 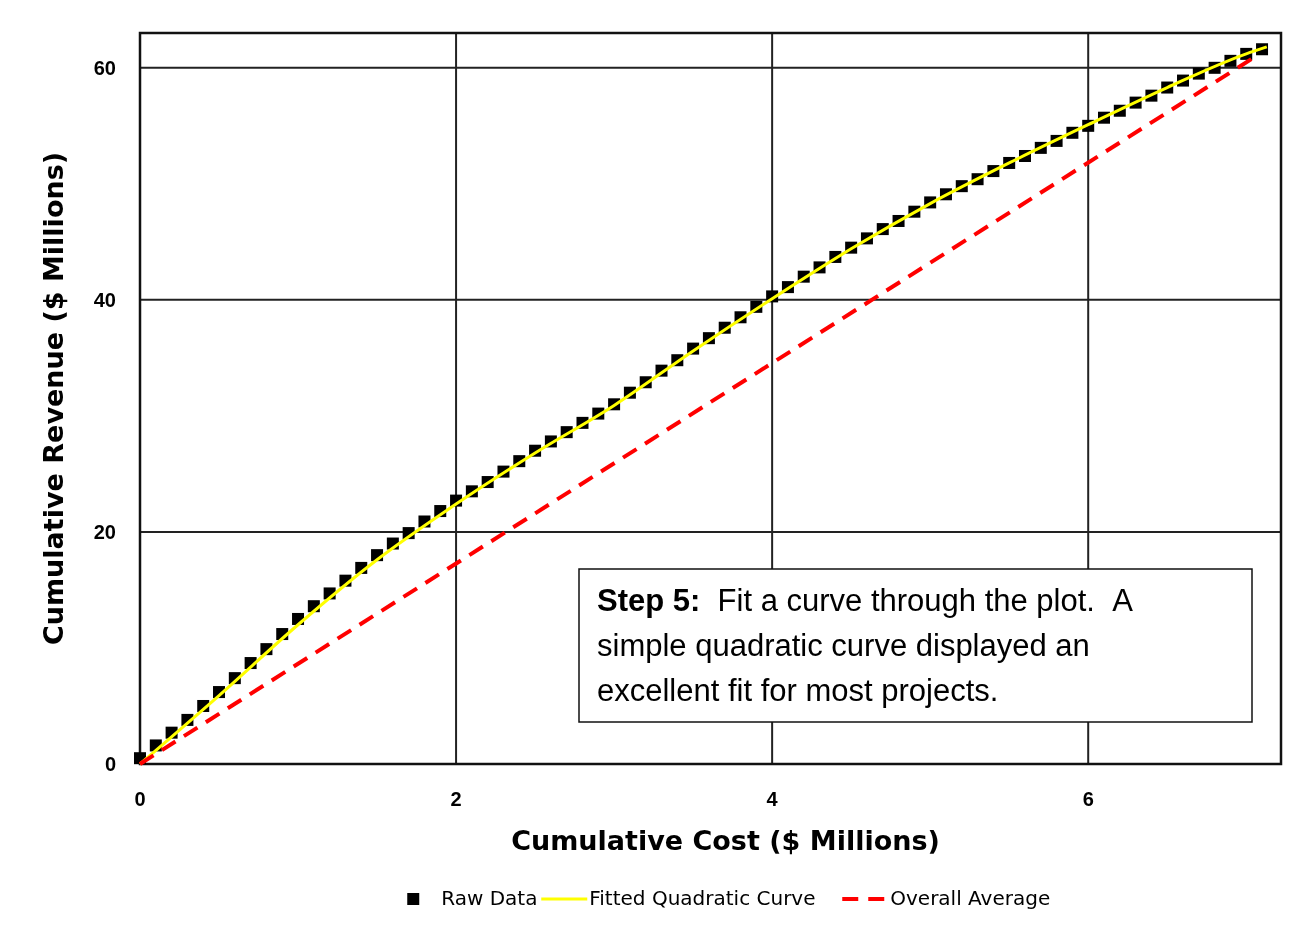 I want to click on y-tick-label: 40, so click(x=104, y=299).